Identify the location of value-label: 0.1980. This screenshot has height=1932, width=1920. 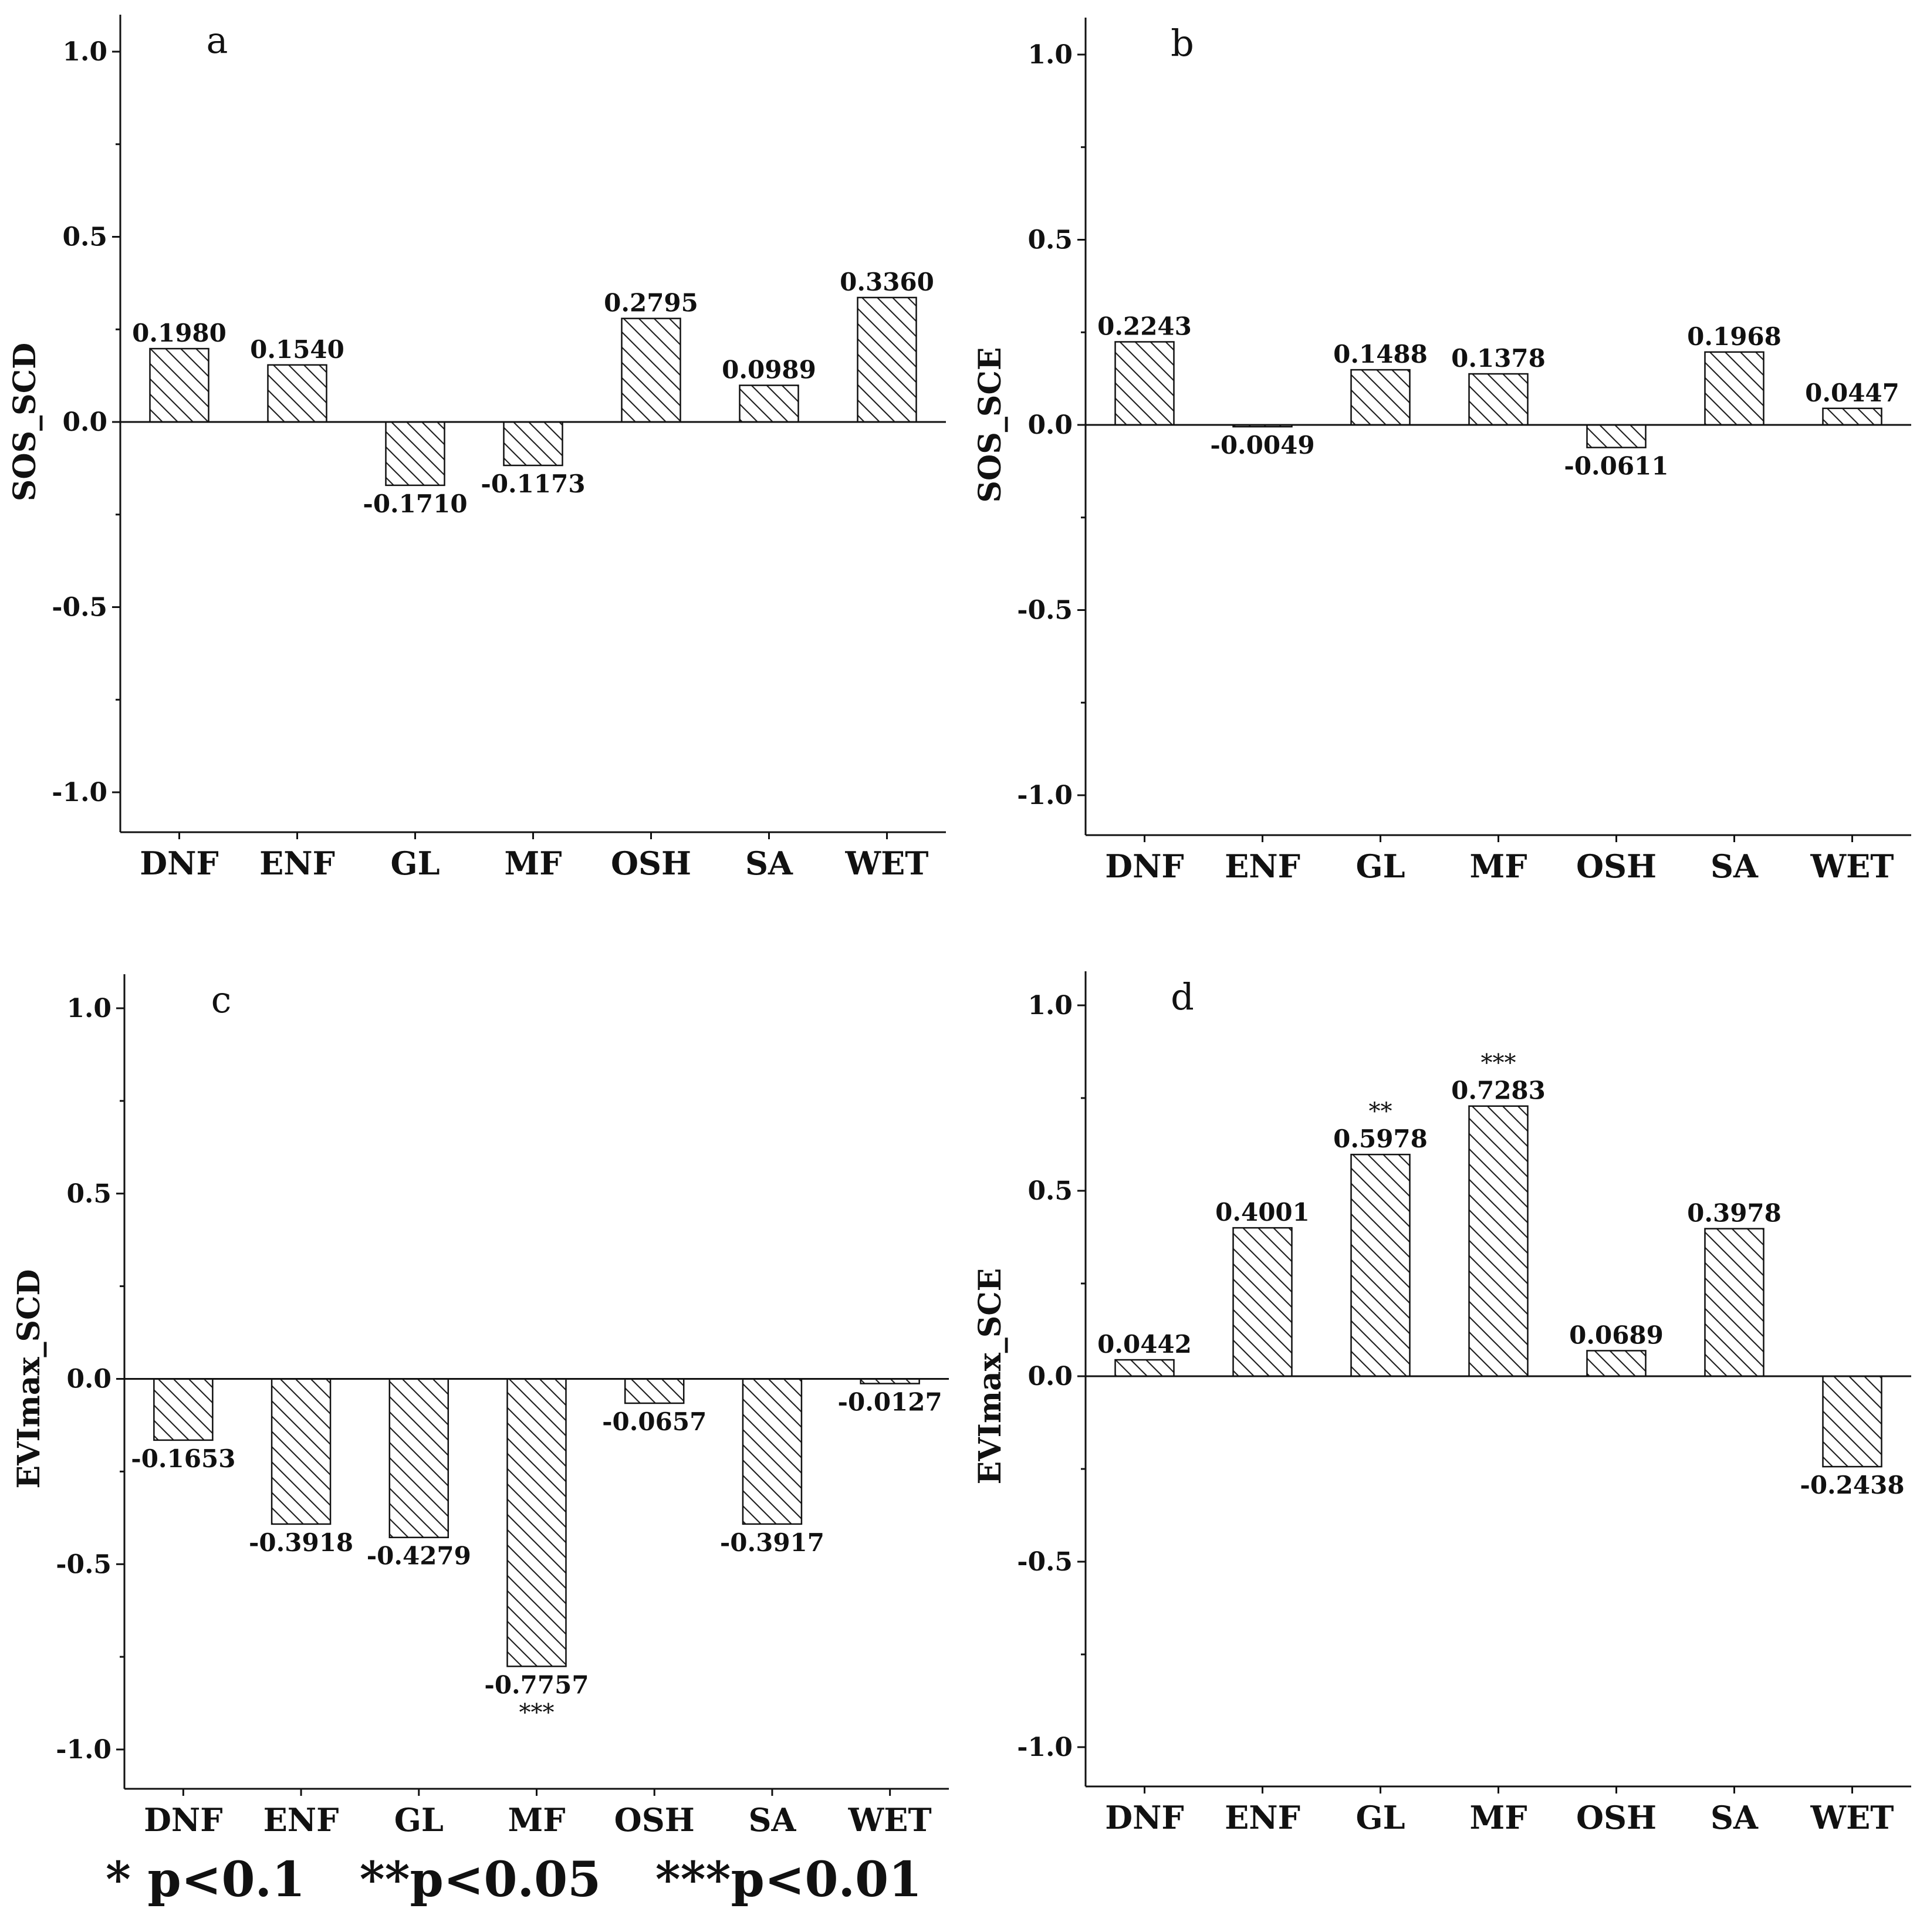
(180, 333).